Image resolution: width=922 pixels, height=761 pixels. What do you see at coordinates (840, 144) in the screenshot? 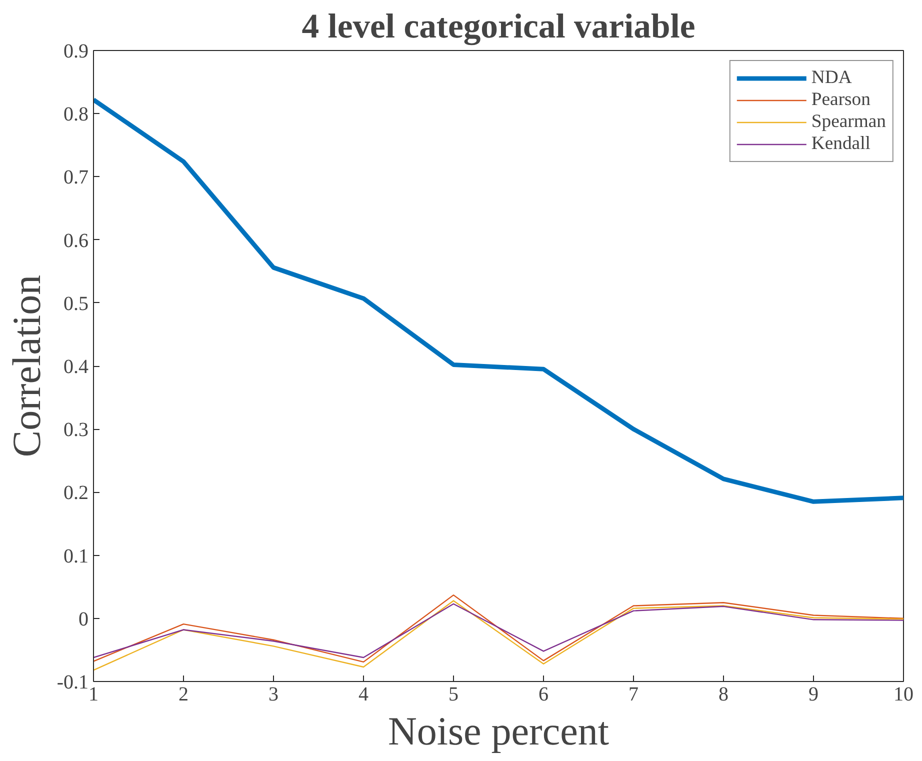
I see `legend-label: Kendall` at bounding box center [840, 144].